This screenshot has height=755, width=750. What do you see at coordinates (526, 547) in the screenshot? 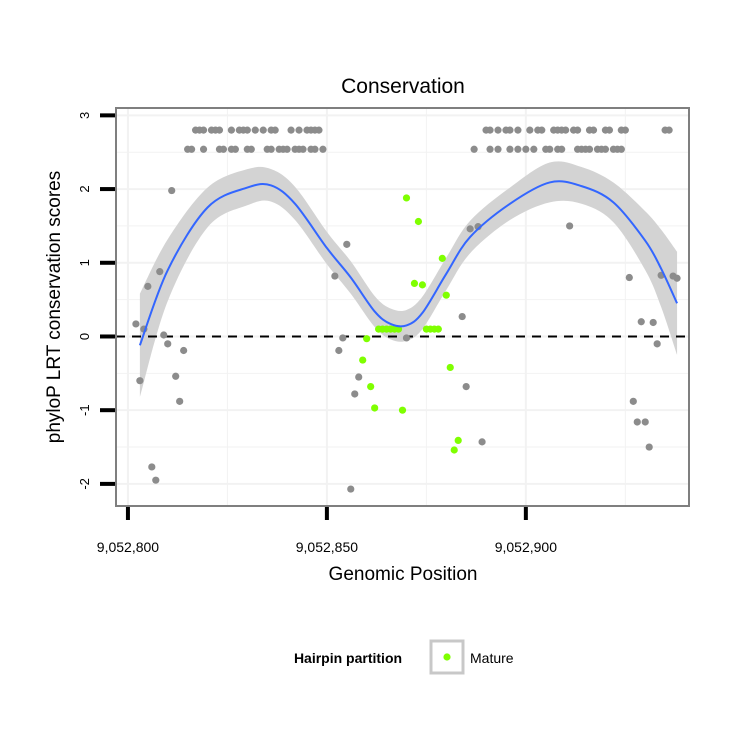
I see `x-tick-label: 9,052,900` at bounding box center [526, 547].